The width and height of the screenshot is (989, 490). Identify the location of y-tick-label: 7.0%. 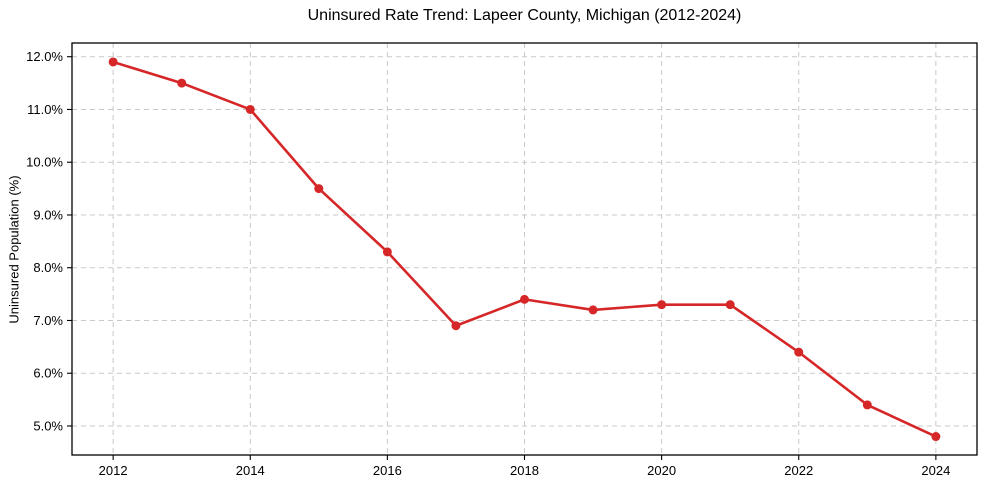
(48, 320).